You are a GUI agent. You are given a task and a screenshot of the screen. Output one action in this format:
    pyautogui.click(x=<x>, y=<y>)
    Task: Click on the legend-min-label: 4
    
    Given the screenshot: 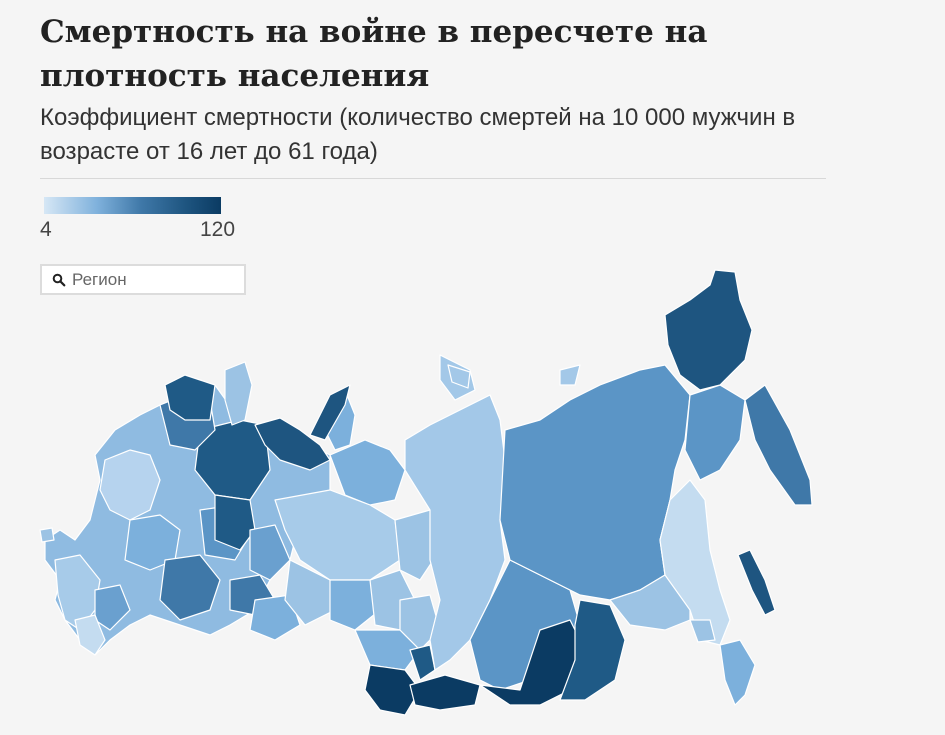 What is the action you would take?
    pyautogui.click(x=46, y=229)
    